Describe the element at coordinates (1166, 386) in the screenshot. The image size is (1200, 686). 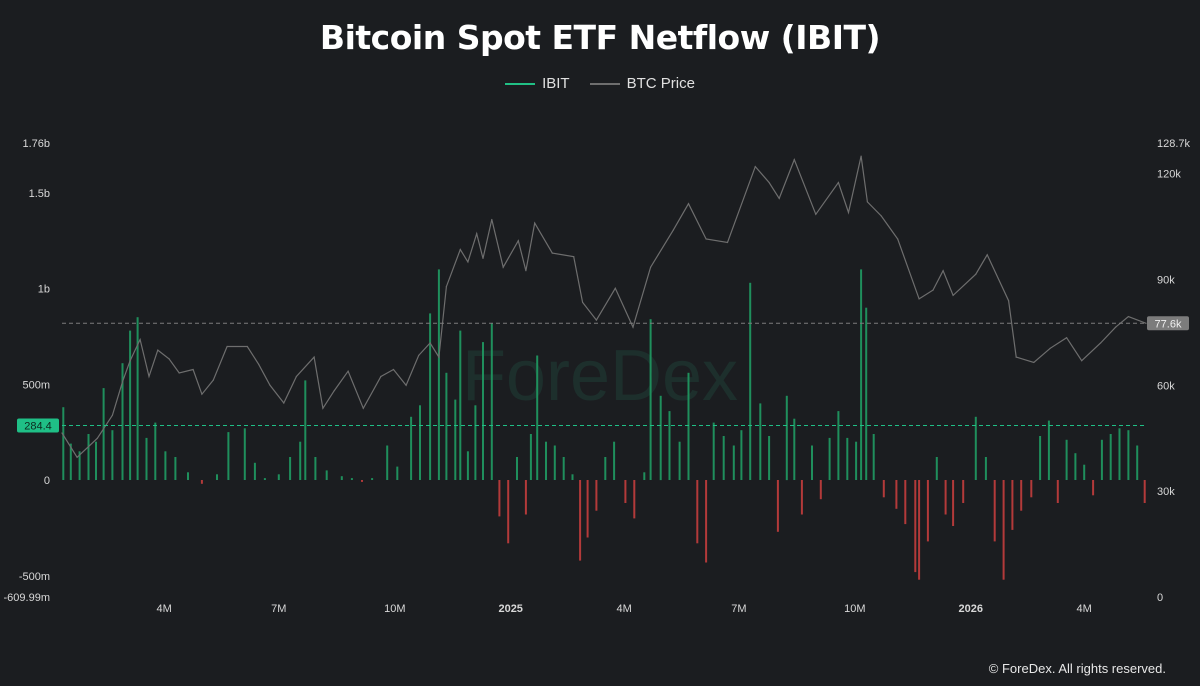
I see `right-axis-tick-3: 60k` at that location.